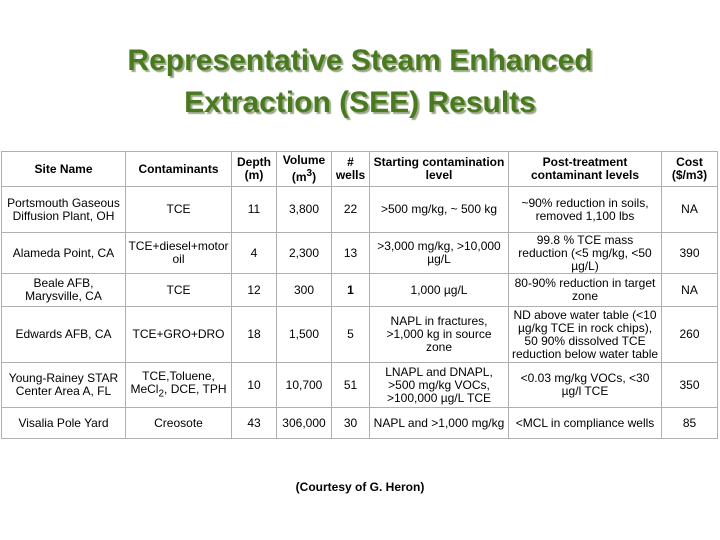  I want to click on header-site-name: Site Name, so click(63, 169).